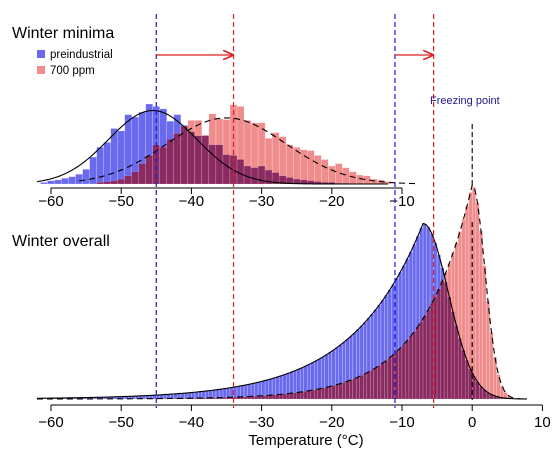  I want to click on overall-x-tick-label: −50, so click(120, 422).